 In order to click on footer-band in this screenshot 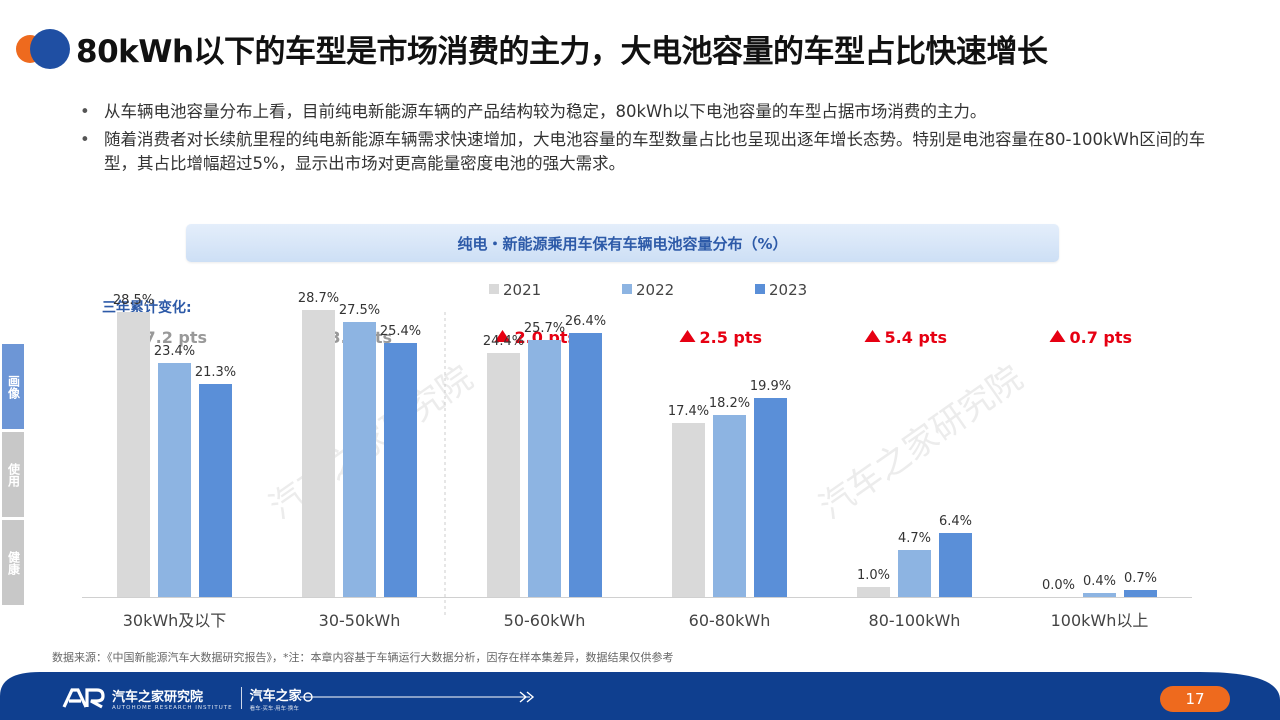, I will do `click(640, 696)`.